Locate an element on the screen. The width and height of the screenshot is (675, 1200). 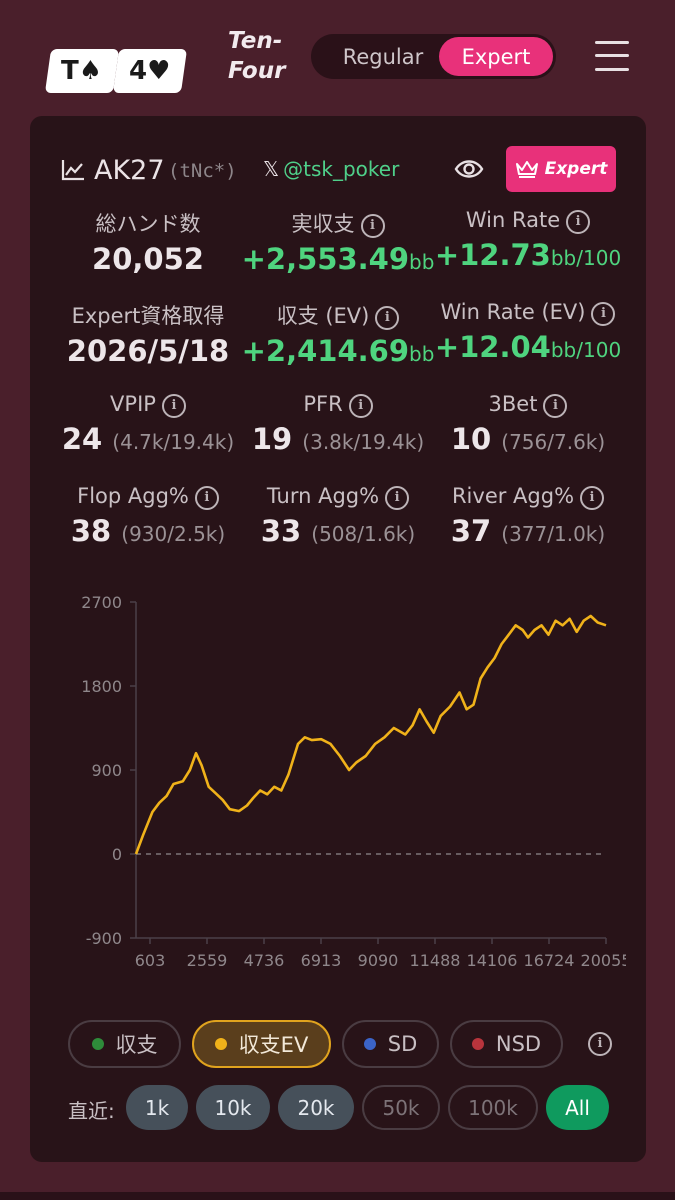
range-10k-button: 10k is located at coordinates (233, 1107).